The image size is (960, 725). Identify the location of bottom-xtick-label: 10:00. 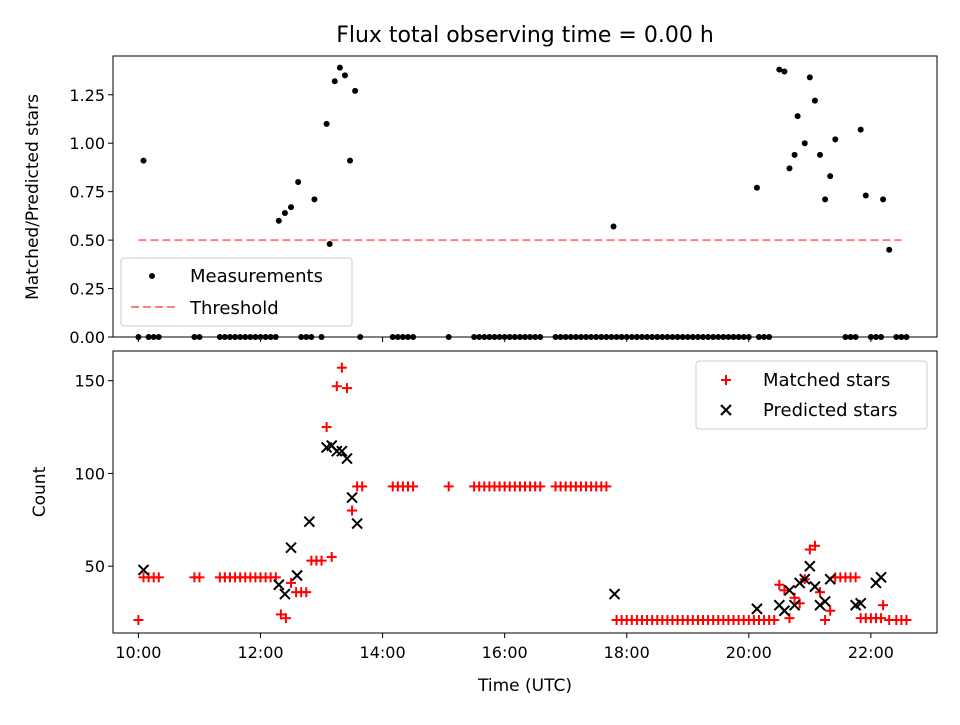
(138, 652).